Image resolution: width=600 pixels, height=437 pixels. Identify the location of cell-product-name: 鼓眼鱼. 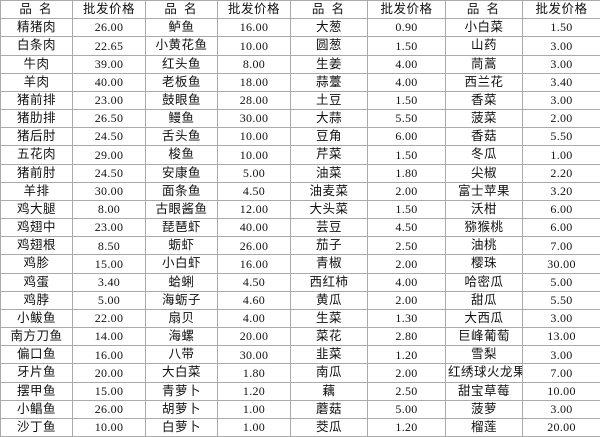
(182, 100).